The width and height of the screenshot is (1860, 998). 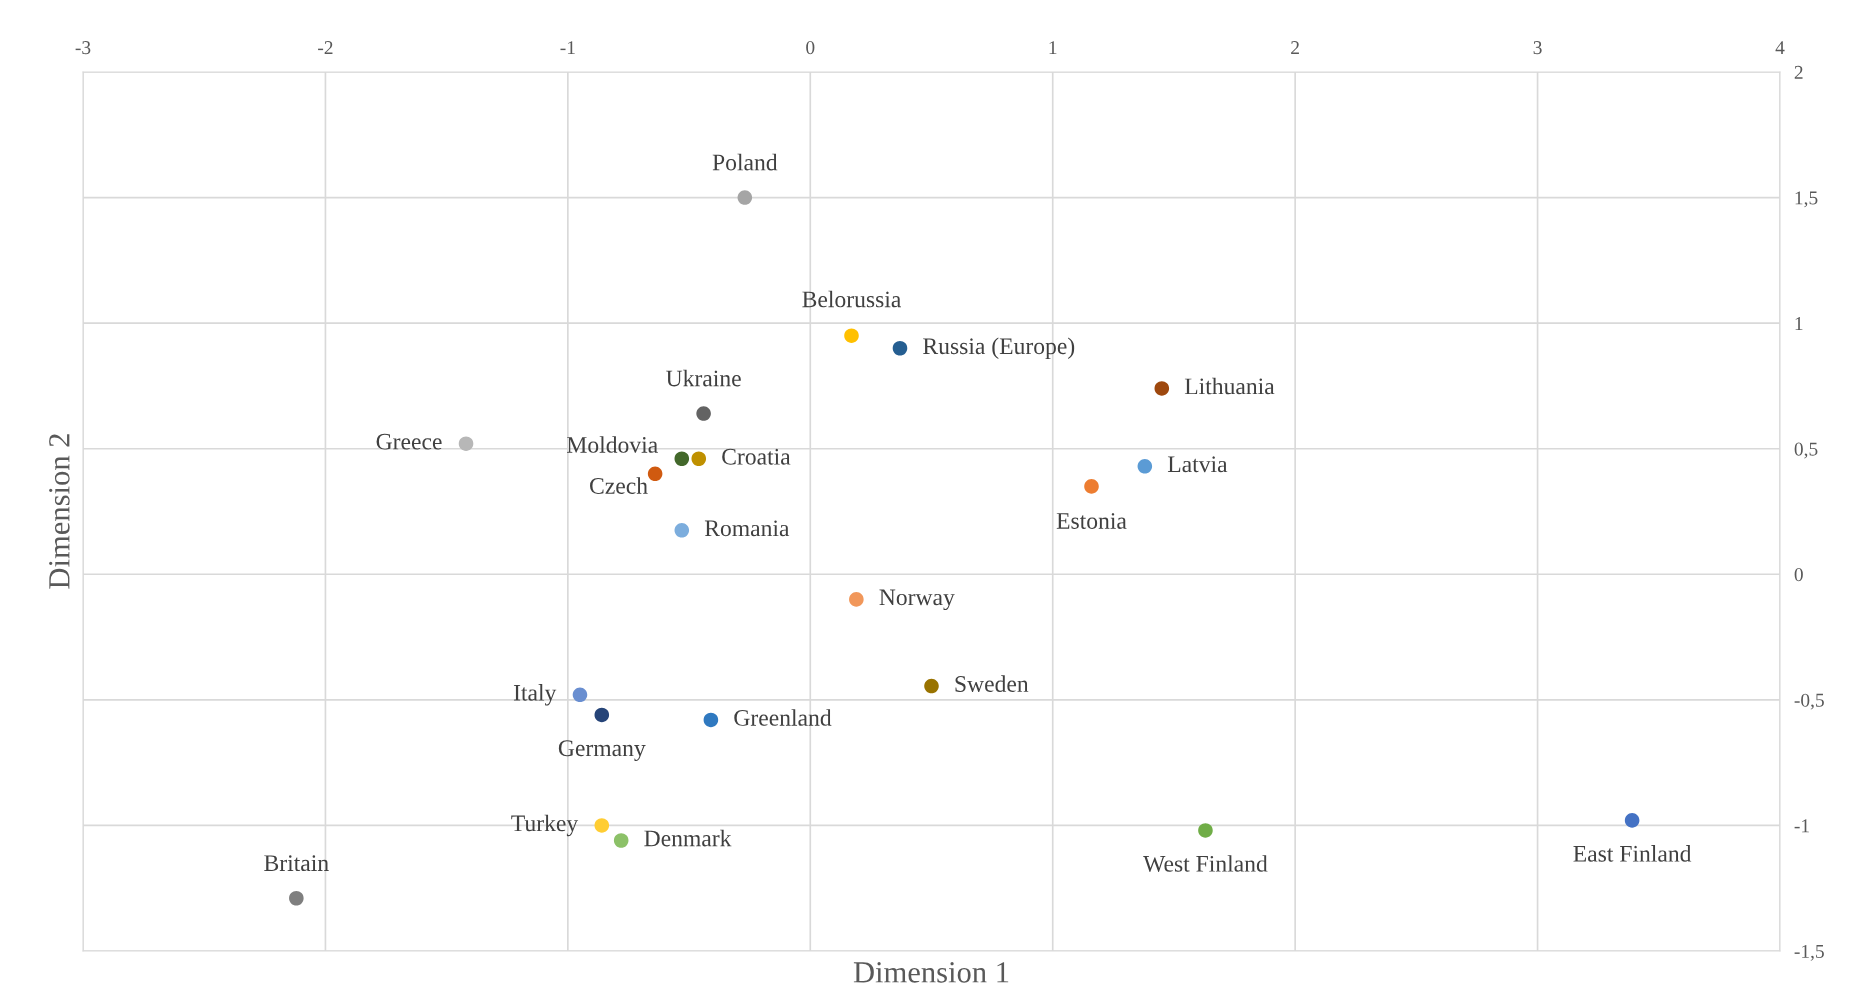 What do you see at coordinates (545, 825) in the screenshot?
I see `annotation: Turkey` at bounding box center [545, 825].